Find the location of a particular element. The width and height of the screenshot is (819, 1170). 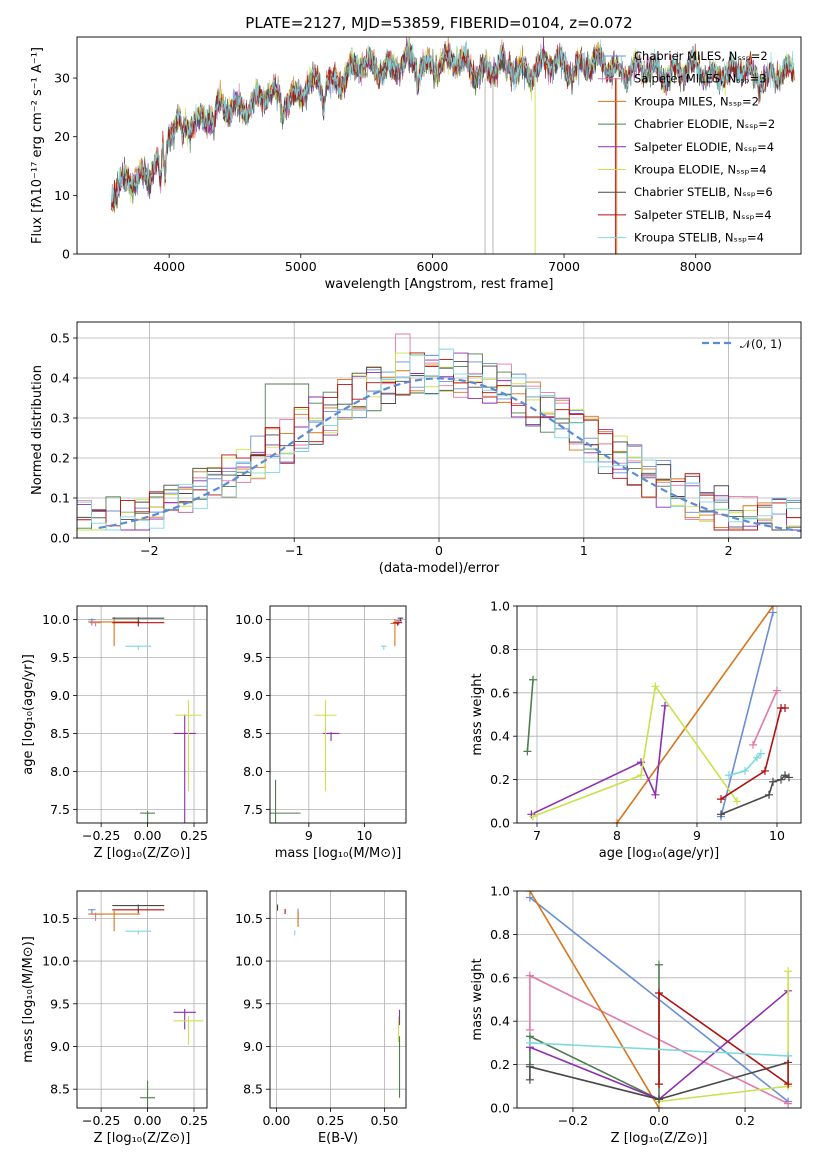

x-tick-label: 8000 is located at coordinates (696, 266).